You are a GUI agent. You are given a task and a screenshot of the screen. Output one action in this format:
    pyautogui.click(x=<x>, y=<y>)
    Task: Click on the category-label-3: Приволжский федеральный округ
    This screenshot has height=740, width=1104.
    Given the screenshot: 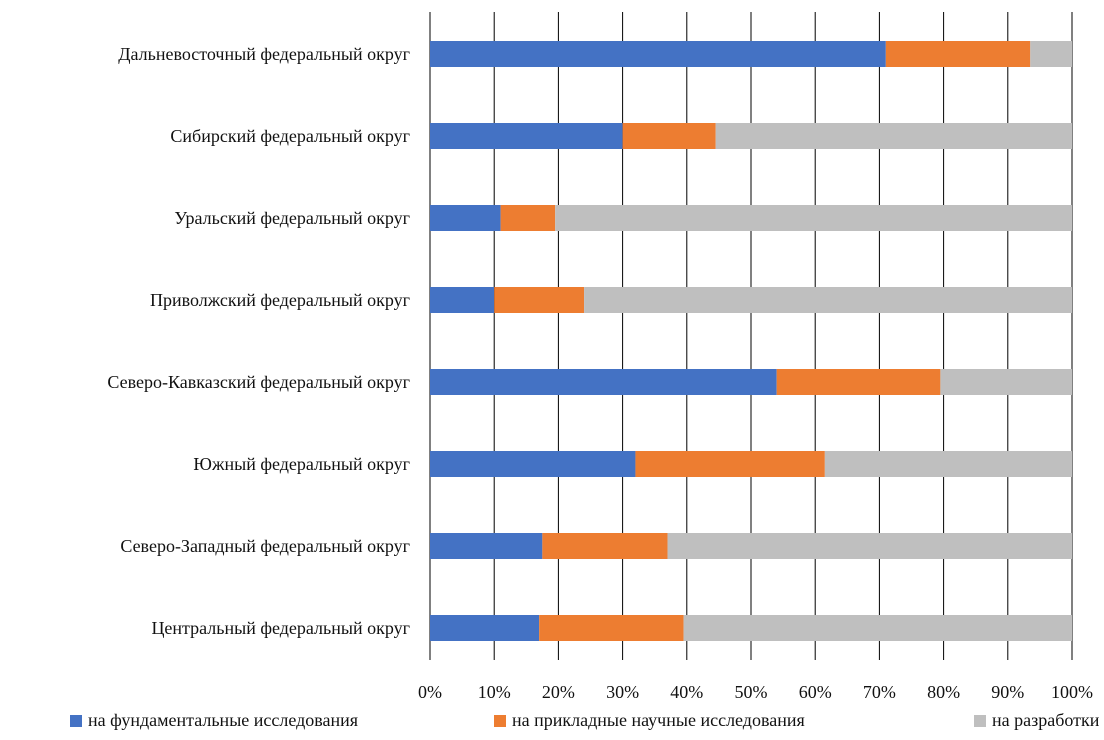 What is the action you would take?
    pyautogui.click(x=280, y=300)
    